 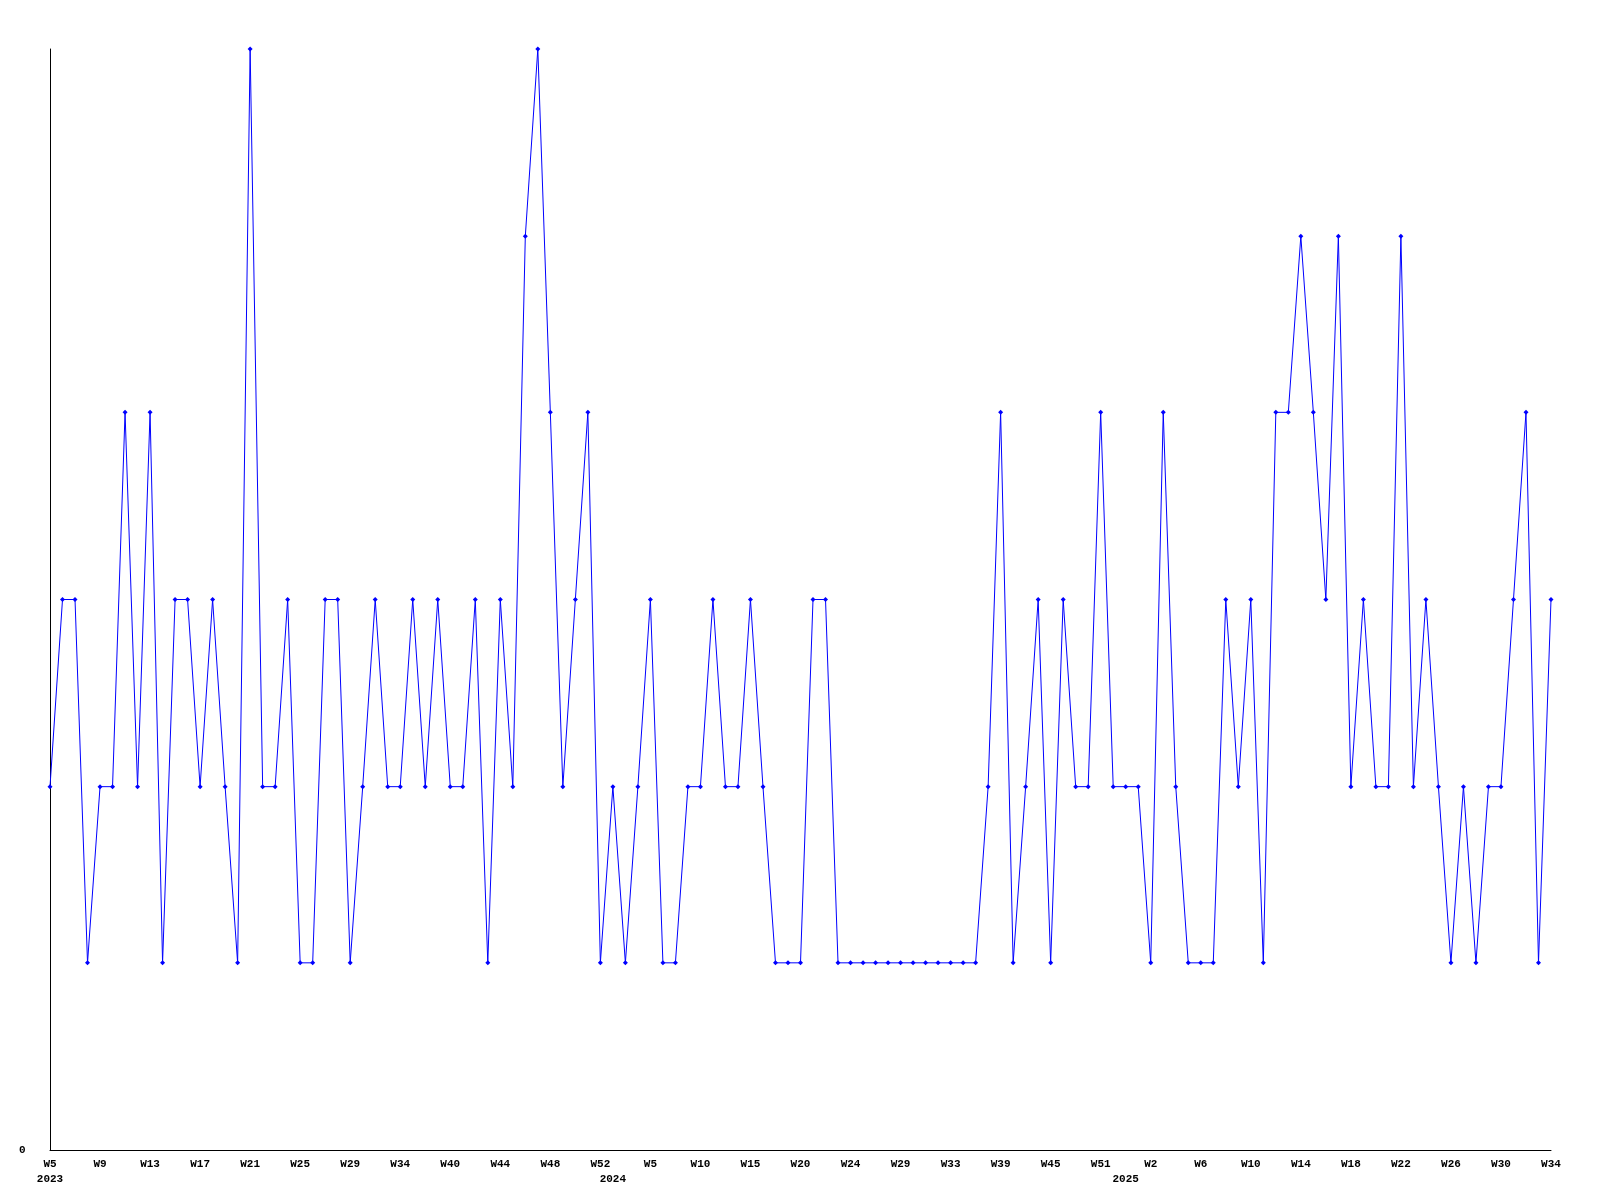 What do you see at coordinates (800, 1163) in the screenshot?
I see `x-tick-label: W20` at bounding box center [800, 1163].